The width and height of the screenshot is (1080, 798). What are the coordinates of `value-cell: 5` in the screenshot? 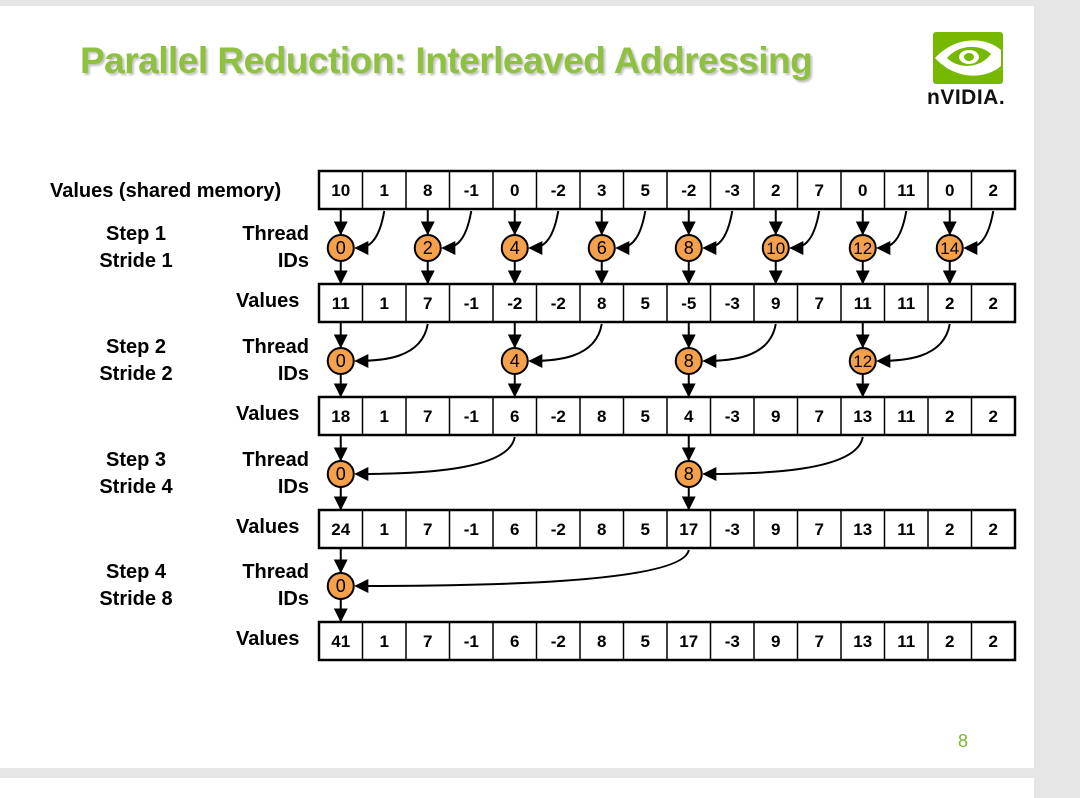 It's located at (645, 641).